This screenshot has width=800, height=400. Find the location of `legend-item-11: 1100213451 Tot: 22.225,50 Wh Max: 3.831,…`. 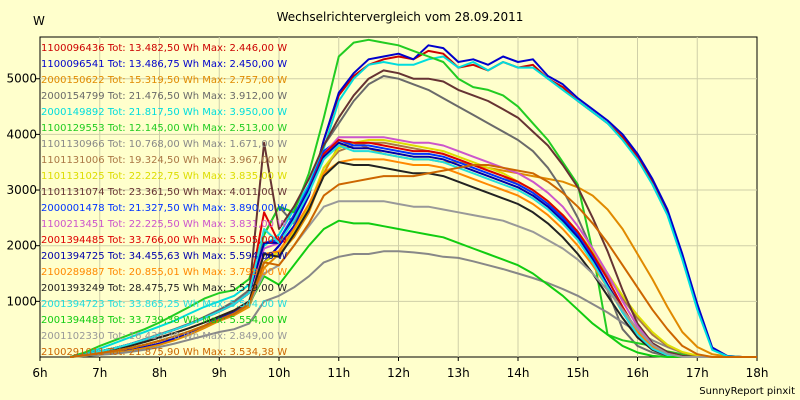

legend-item-11: 1100213451 Tot: 22.225,50 Wh Max: 3.831,… is located at coordinates (164, 224).